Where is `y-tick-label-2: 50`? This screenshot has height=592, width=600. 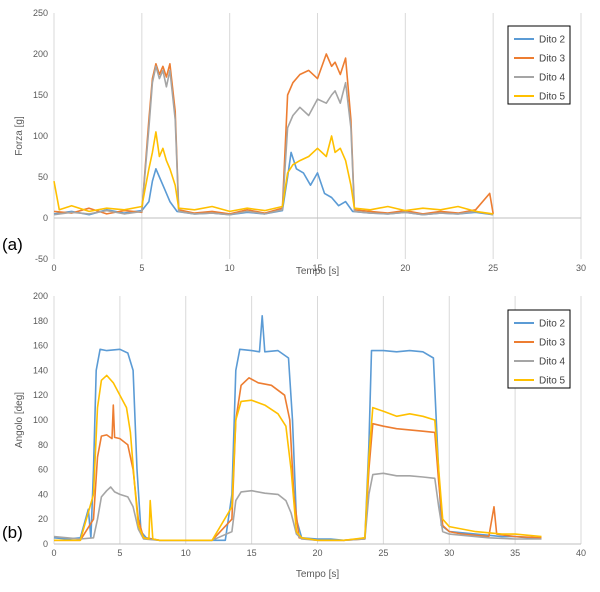
y-tick-label-2: 50 is located at coordinates (43, 177).